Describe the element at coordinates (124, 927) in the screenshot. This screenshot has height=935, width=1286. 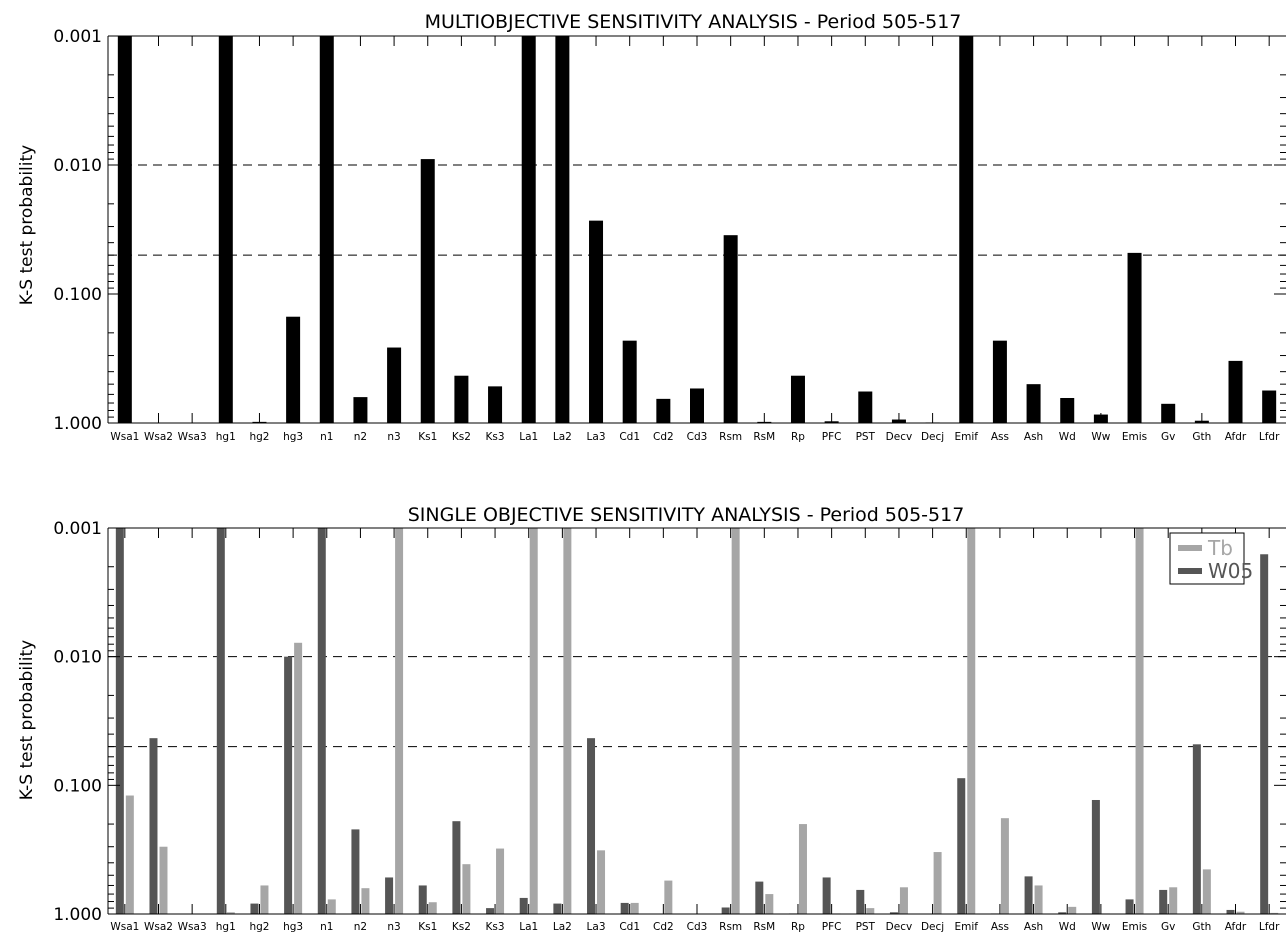
I see `x-tick-label: Wsa1` at that location.